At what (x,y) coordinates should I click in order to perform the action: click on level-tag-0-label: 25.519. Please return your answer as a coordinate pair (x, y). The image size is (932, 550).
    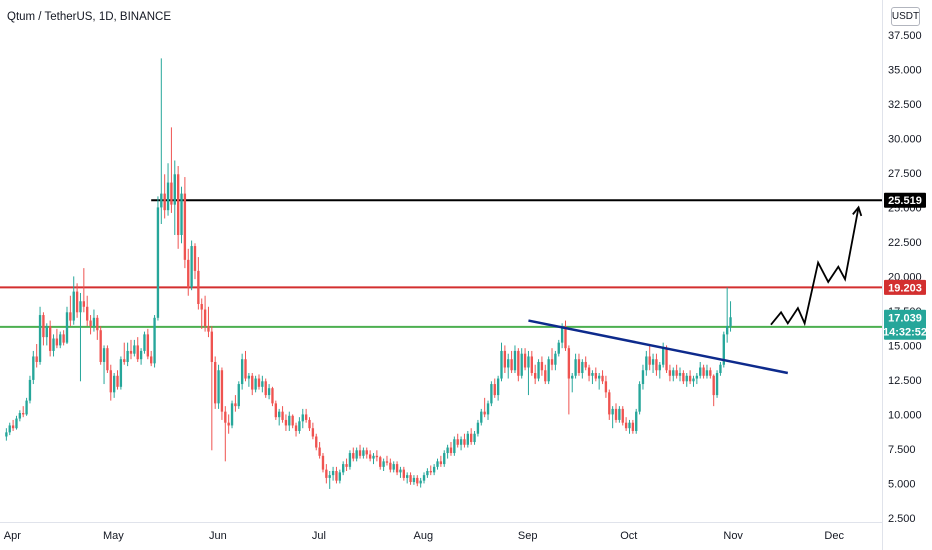
    Looking at the image, I should click on (905, 201).